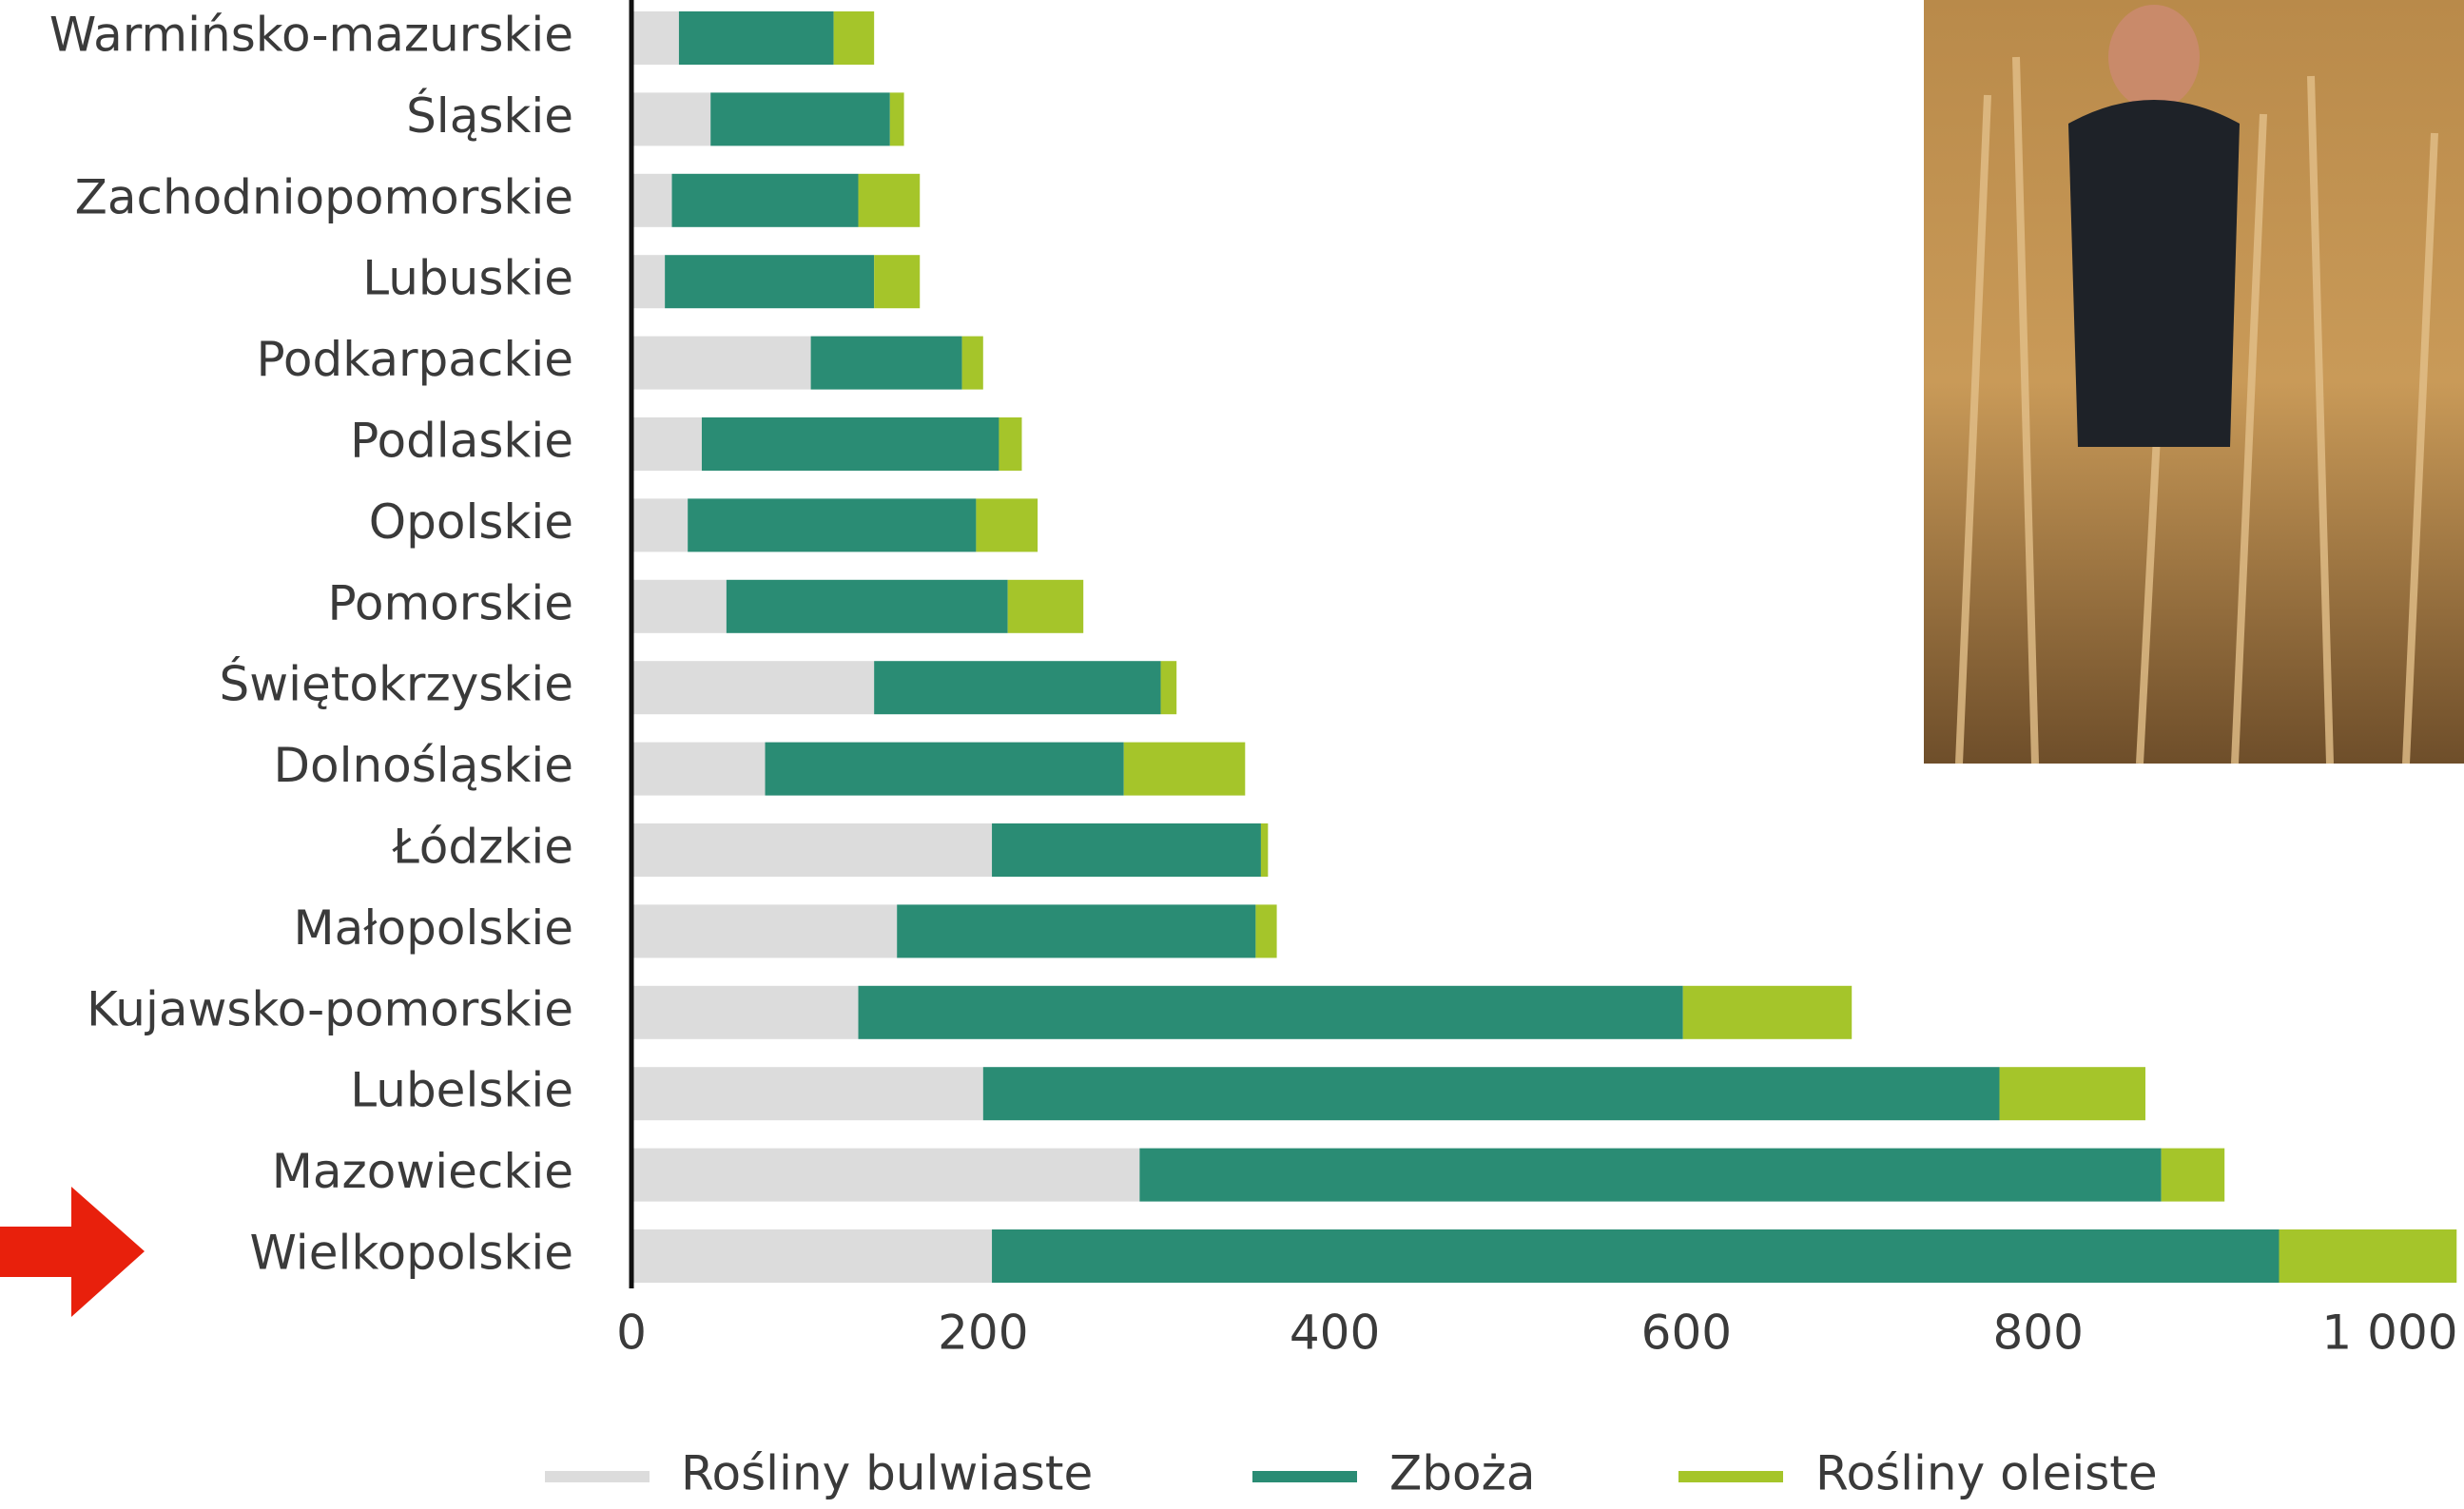  What do you see at coordinates (324, 196) in the screenshot?
I see `y-tick-label: Zachodniopomorskie` at bounding box center [324, 196].